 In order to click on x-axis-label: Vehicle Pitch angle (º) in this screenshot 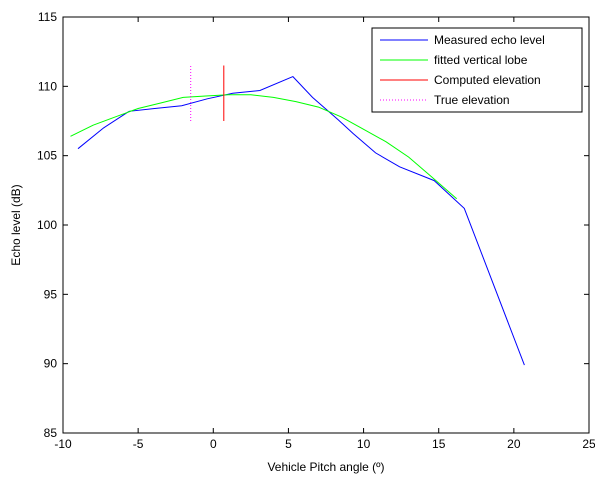, I will do `click(325, 467)`.